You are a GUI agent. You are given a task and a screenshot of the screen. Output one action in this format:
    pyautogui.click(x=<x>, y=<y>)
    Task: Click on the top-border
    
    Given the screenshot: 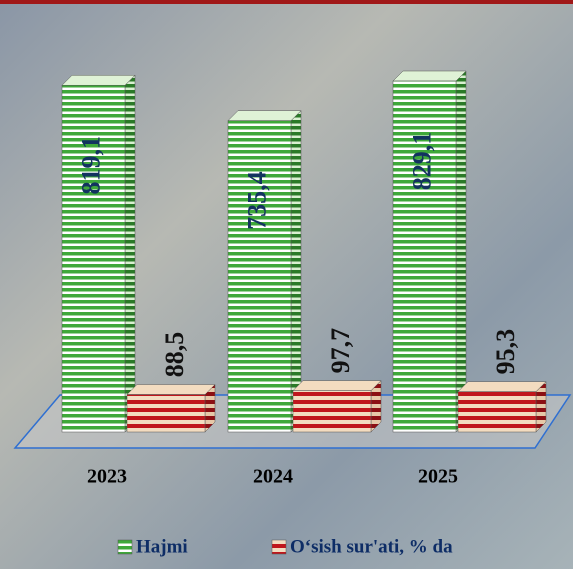 What is the action you would take?
    pyautogui.click(x=286, y=2)
    